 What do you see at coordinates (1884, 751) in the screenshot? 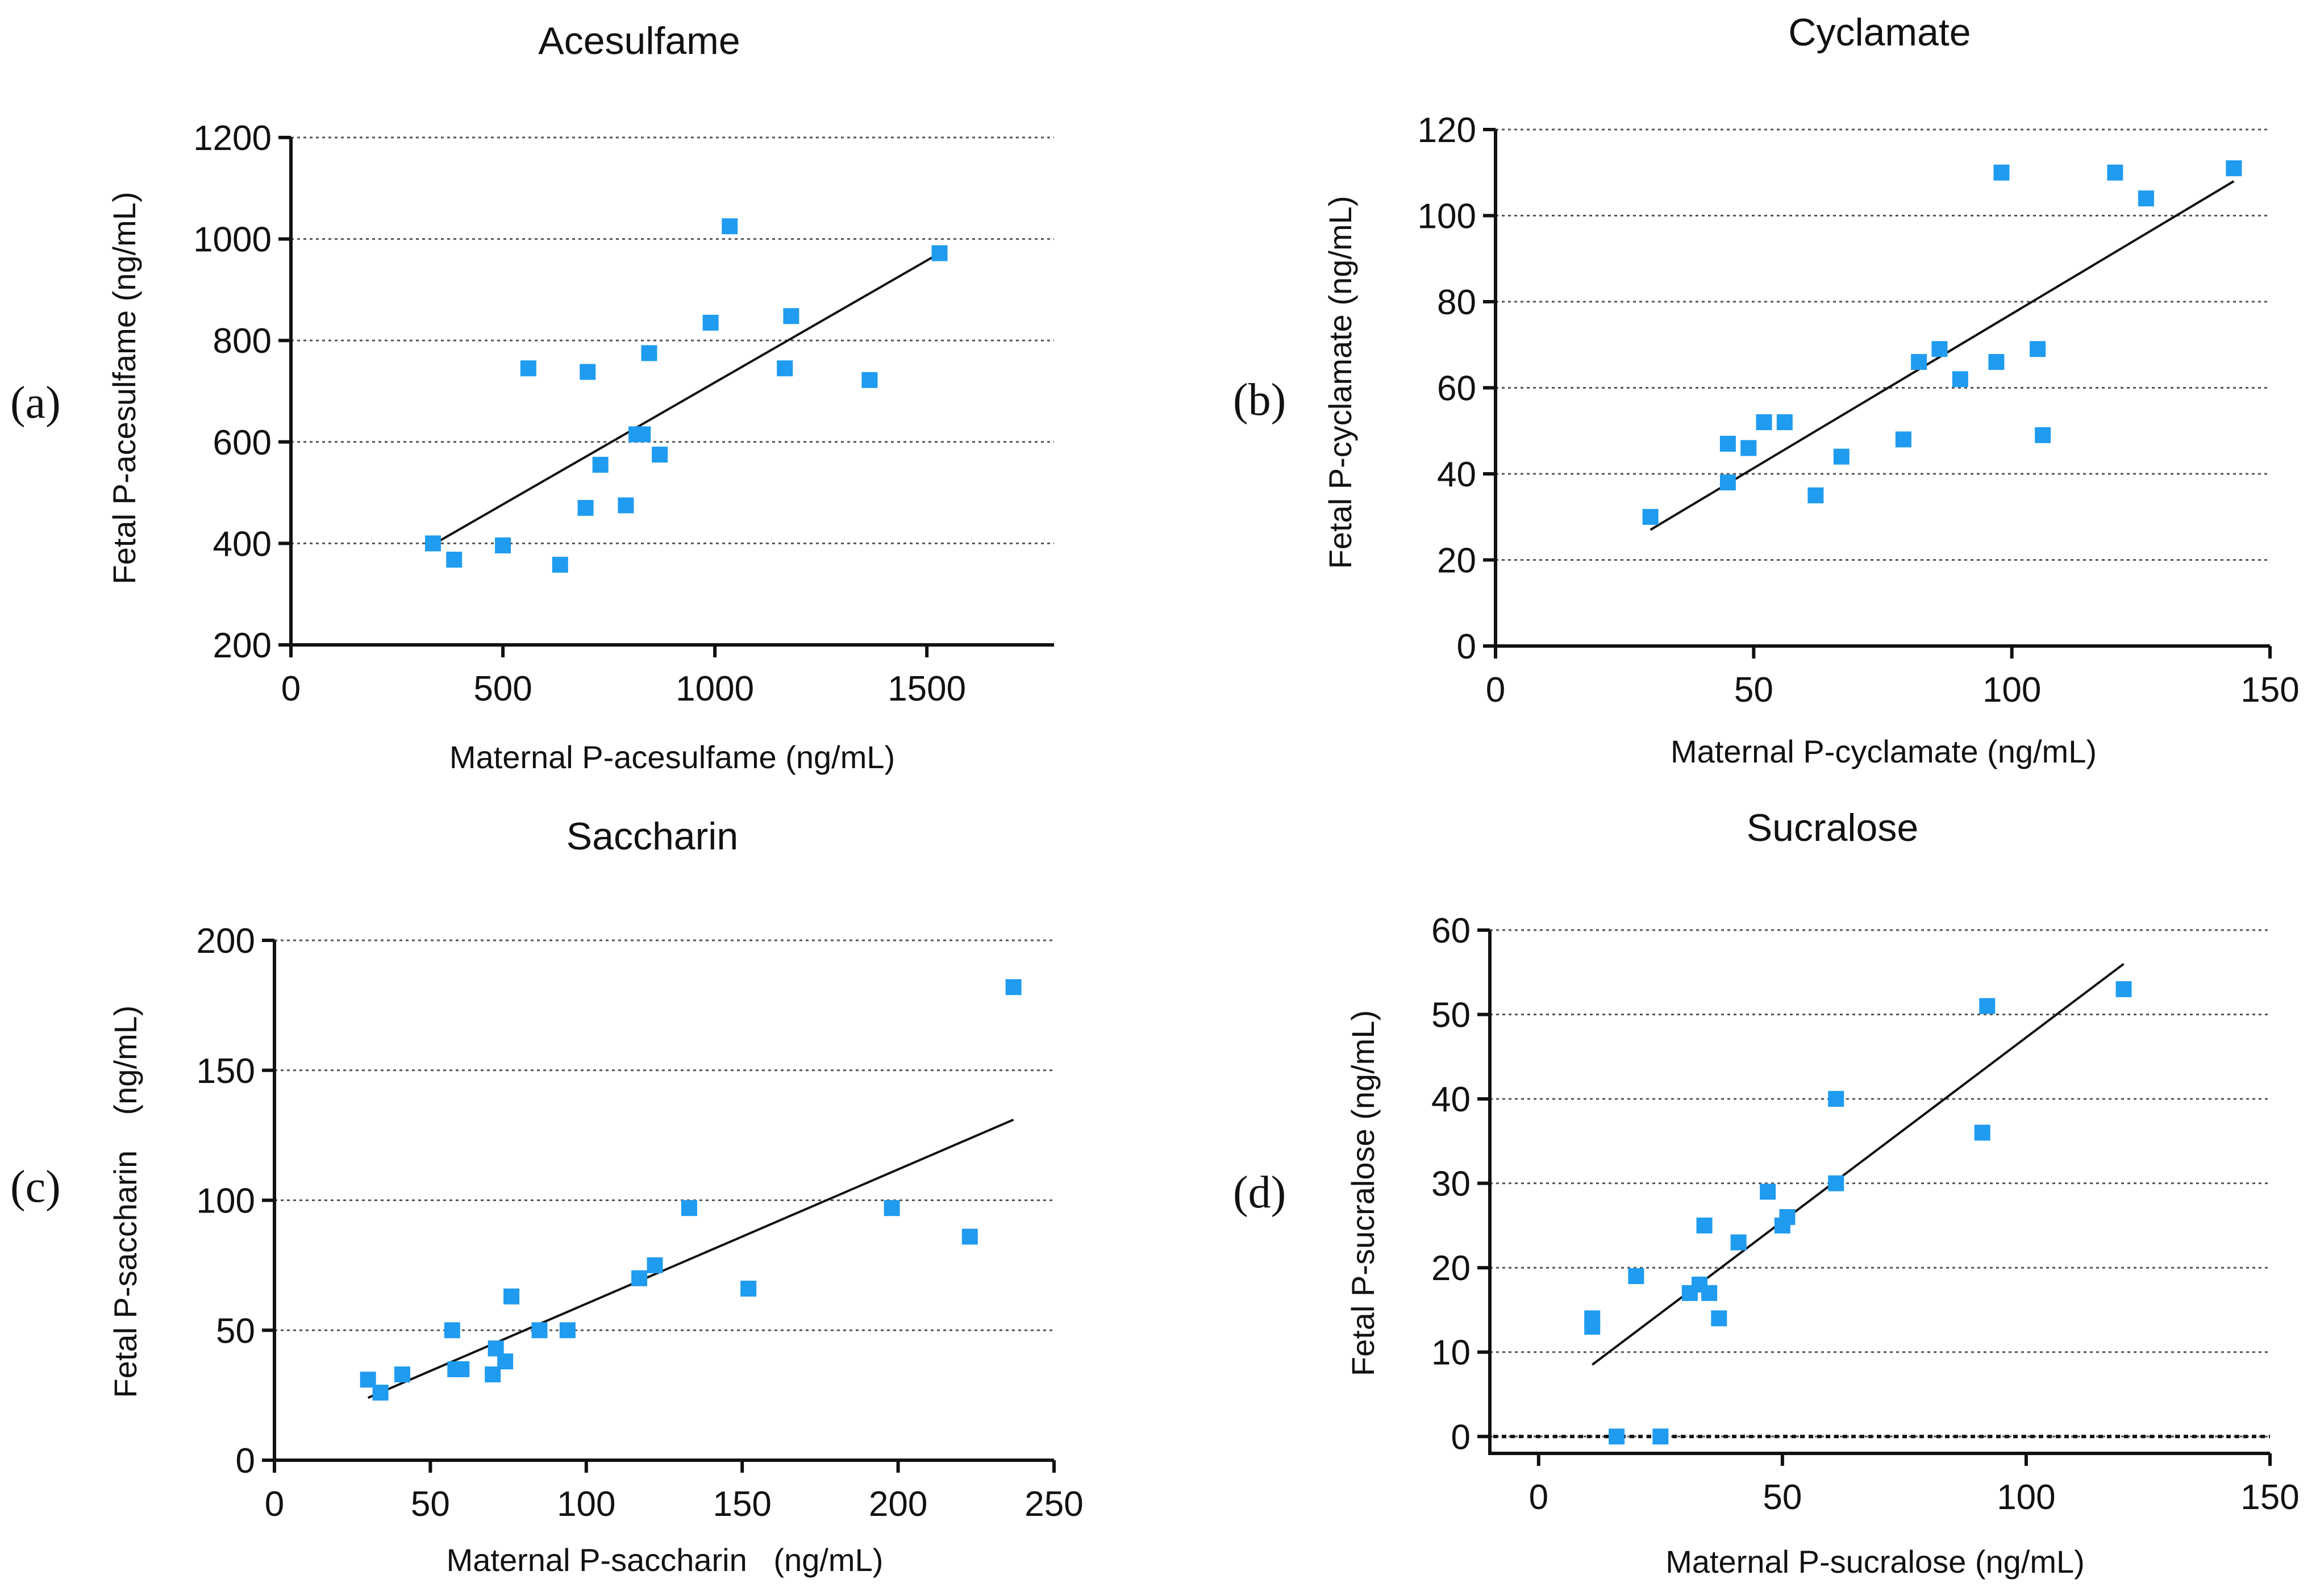
I see `panel-b-xlabel: Maternal P-cyclamate (ng/mL)` at bounding box center [1884, 751].